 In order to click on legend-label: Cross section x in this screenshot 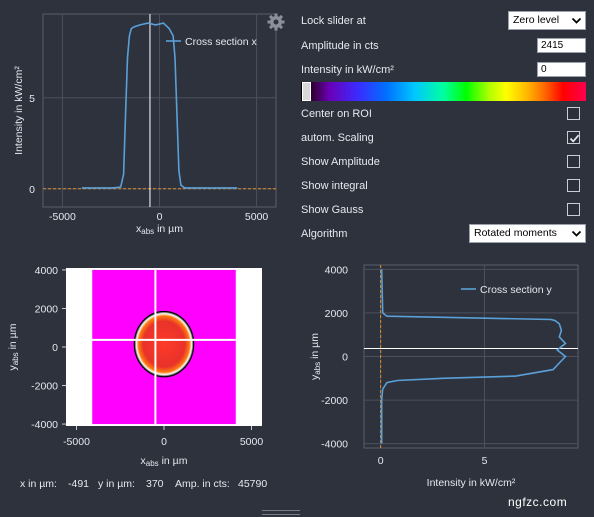, I will do `click(221, 42)`.